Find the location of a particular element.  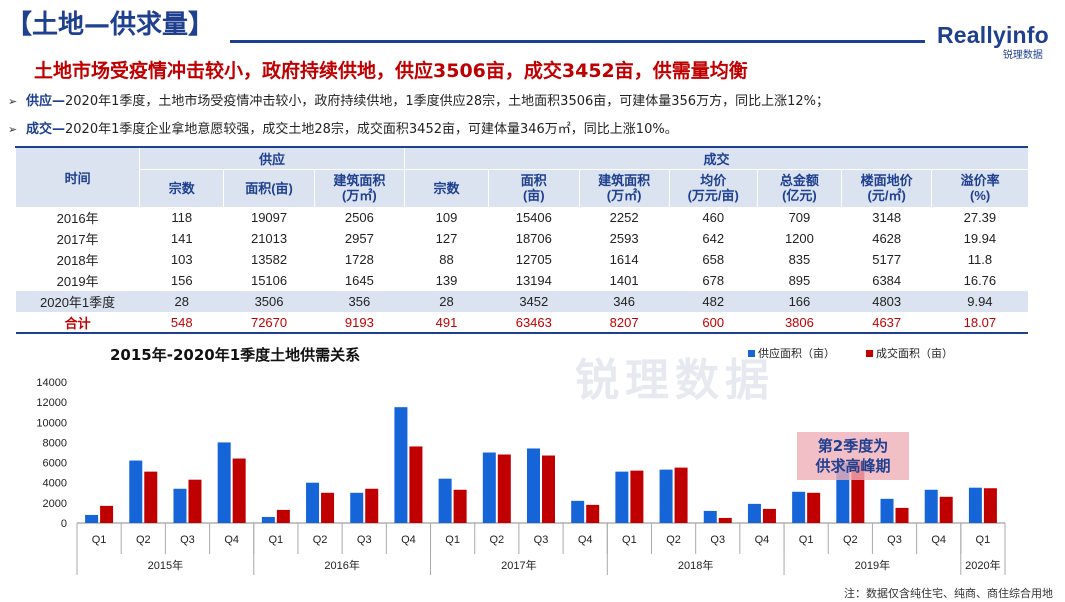

row-label: 2018年 is located at coordinates (77, 260).